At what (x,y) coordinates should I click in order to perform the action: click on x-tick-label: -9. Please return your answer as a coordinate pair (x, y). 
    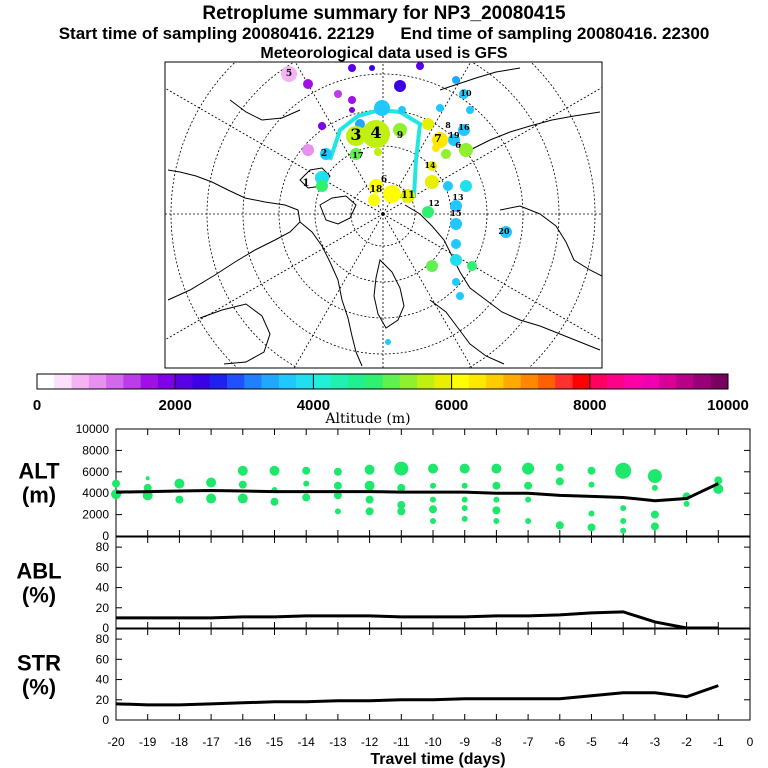
    Looking at the image, I should click on (464, 742).